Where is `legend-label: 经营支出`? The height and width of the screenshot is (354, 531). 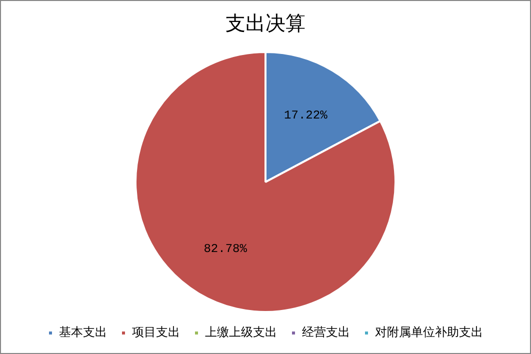 legend-label: 经营支出 is located at coordinates (326, 332).